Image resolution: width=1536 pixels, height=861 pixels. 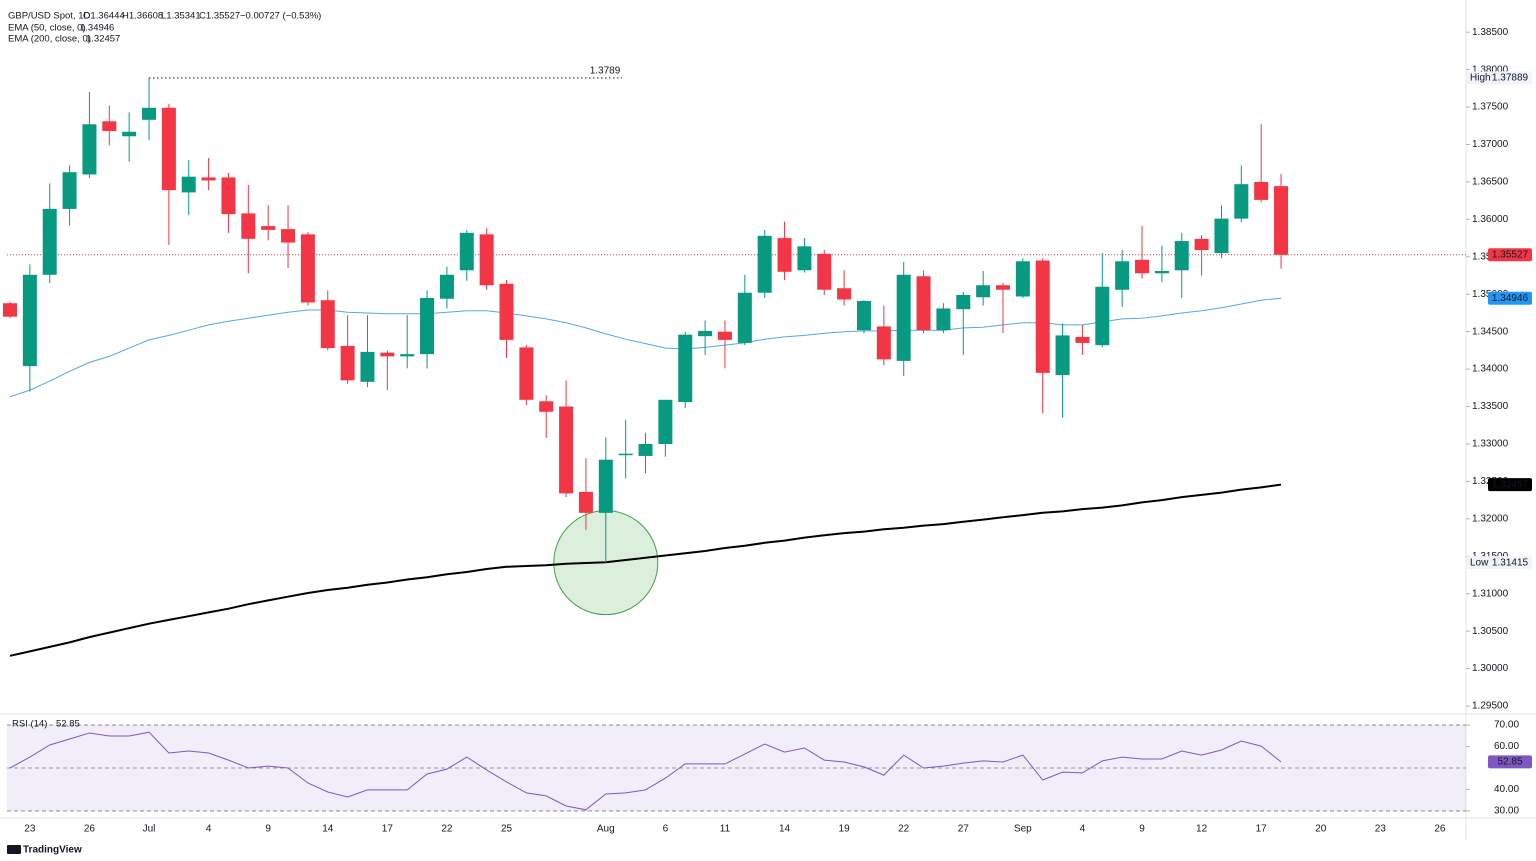 I want to click on y-tick-label: 1.34000, so click(x=1490, y=369).